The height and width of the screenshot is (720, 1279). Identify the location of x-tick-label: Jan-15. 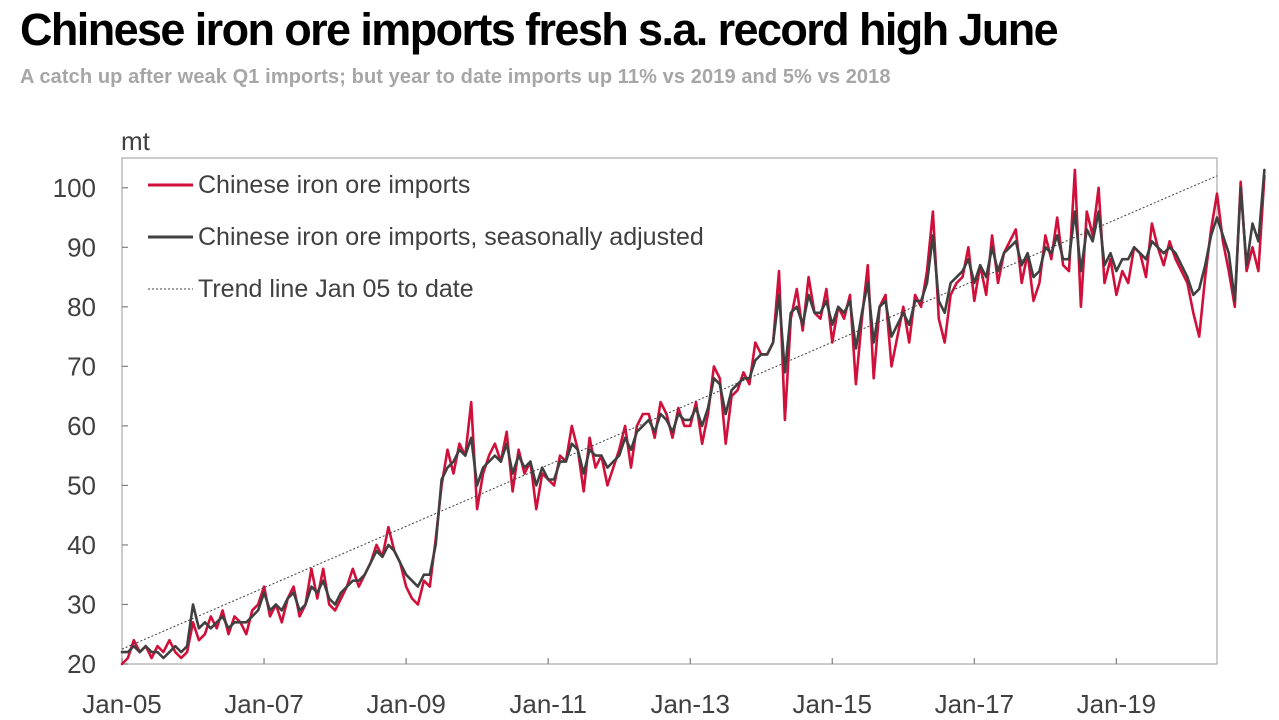
(833, 704).